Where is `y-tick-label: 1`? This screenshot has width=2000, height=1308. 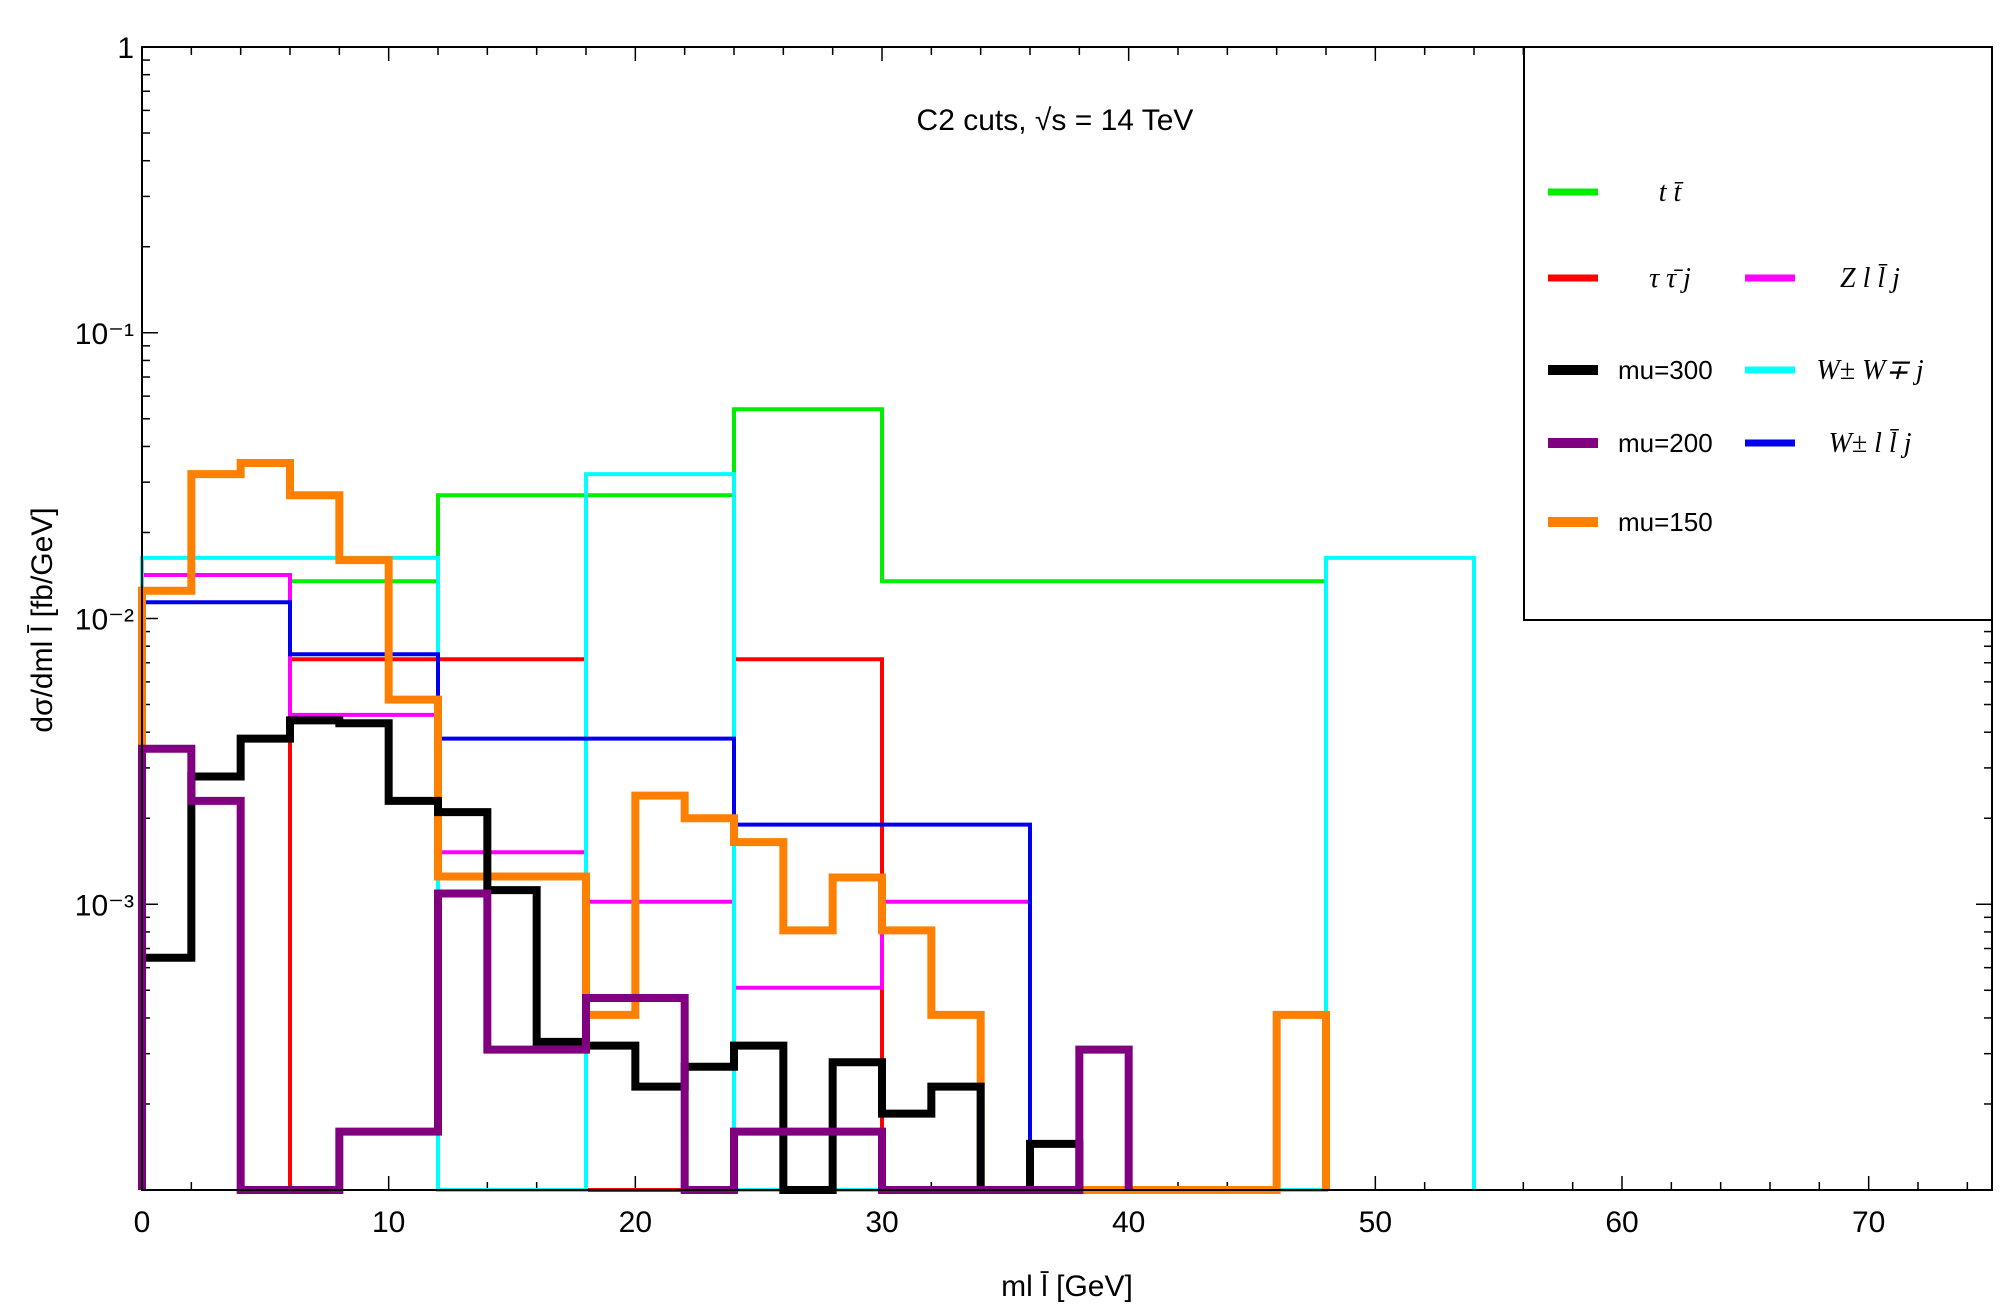 y-tick-label: 1 is located at coordinates (125, 48).